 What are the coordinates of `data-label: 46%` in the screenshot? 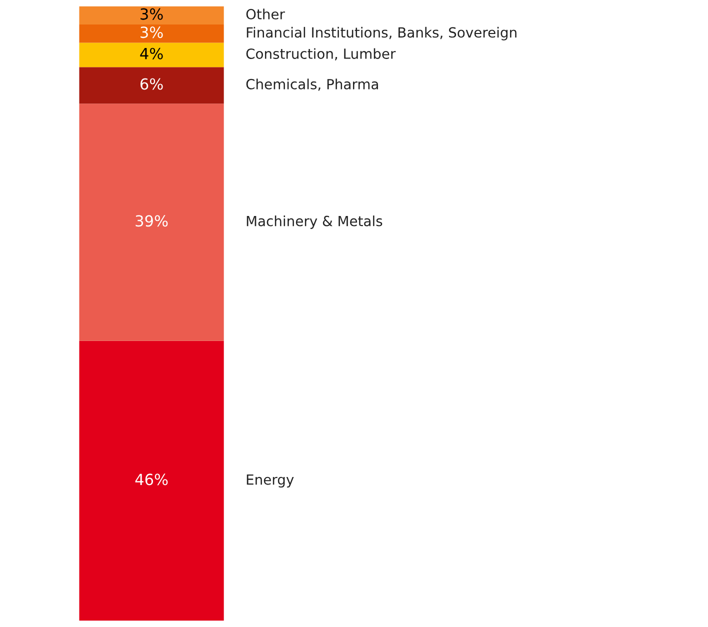 It's located at (151, 480).